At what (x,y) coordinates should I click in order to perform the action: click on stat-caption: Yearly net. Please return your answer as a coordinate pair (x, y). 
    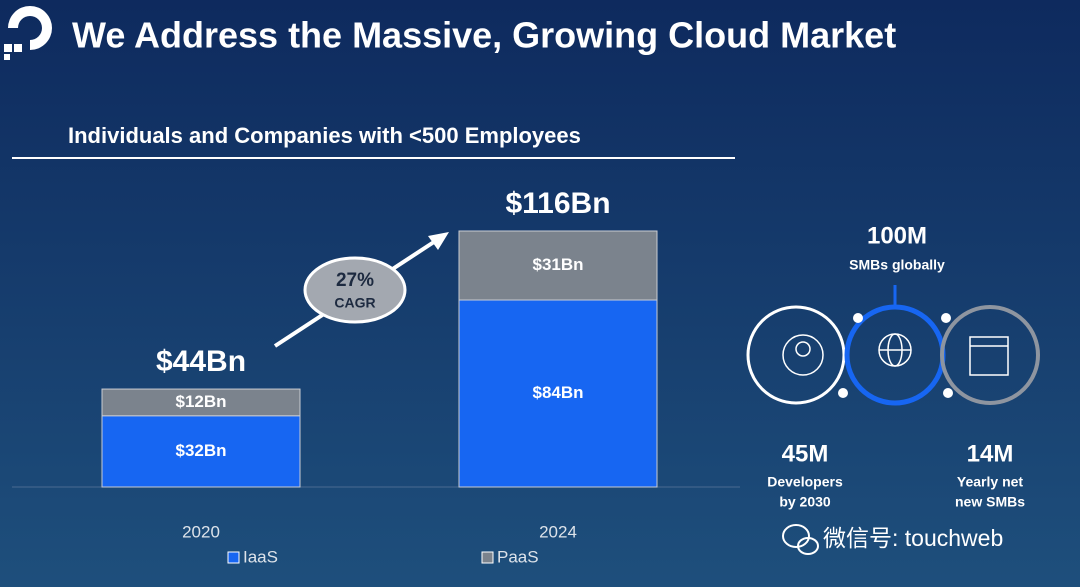
    Looking at the image, I should click on (990, 482).